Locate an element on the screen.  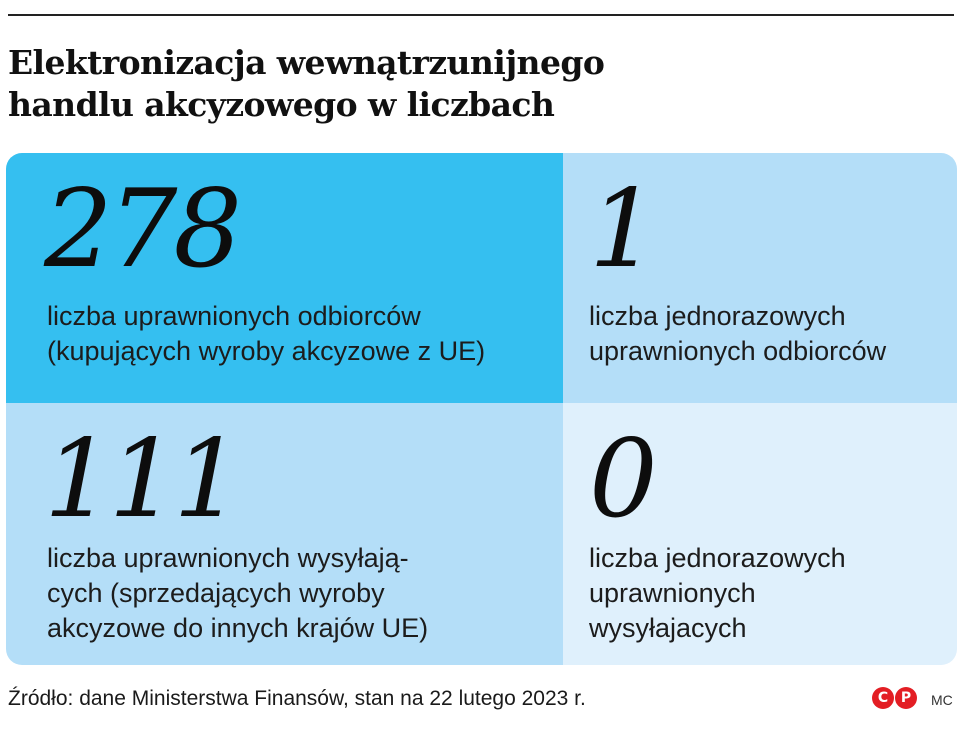
stat-description-line: cych (sprzedających wyroby is located at coordinates (216, 593).